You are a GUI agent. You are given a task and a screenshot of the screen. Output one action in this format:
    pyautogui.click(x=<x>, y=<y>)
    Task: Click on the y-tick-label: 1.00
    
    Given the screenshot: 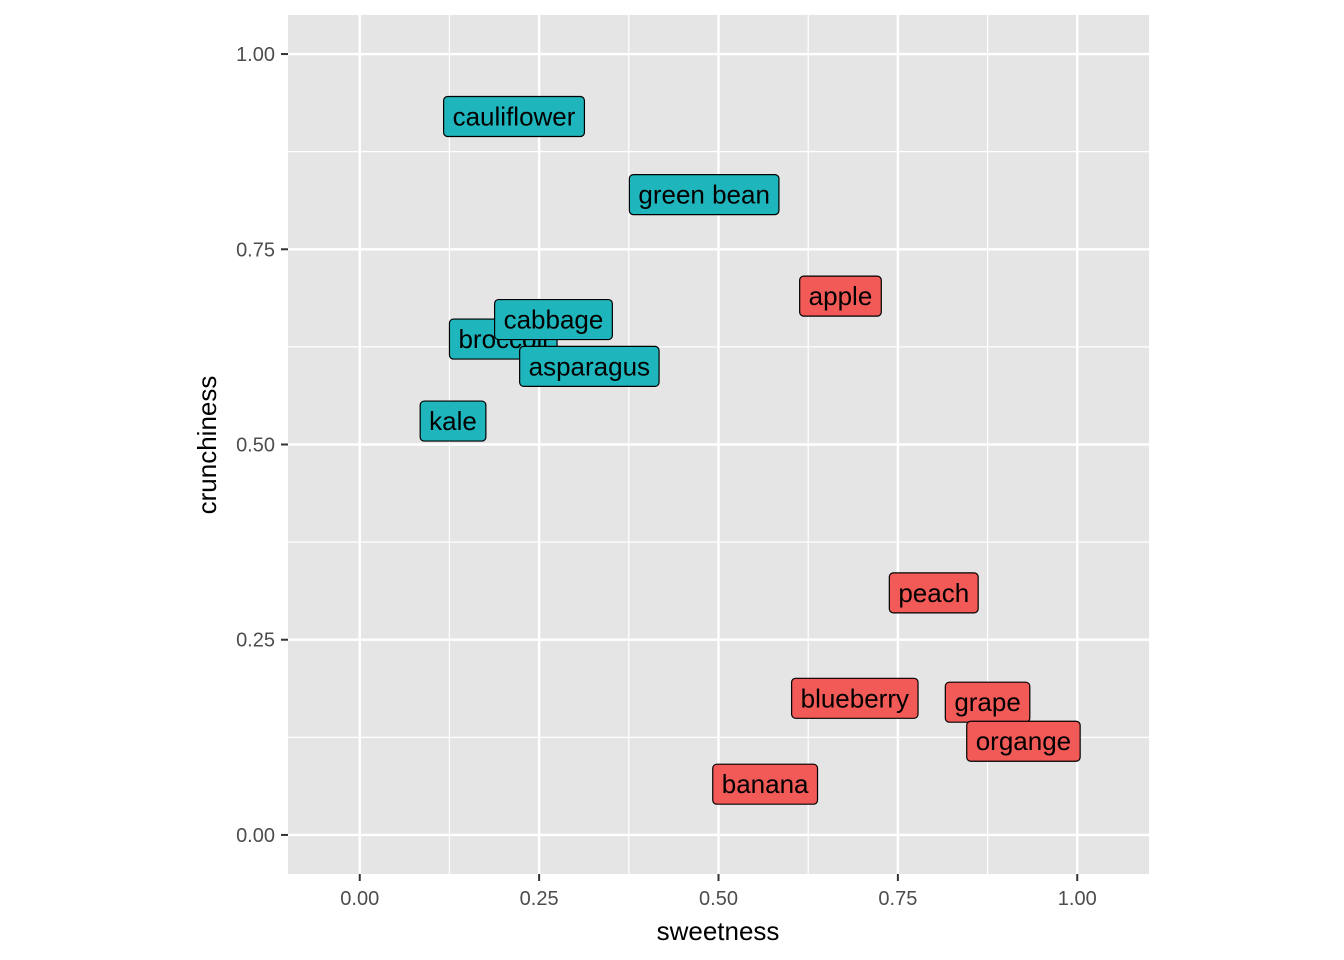 What is the action you would take?
    pyautogui.click(x=255, y=55)
    